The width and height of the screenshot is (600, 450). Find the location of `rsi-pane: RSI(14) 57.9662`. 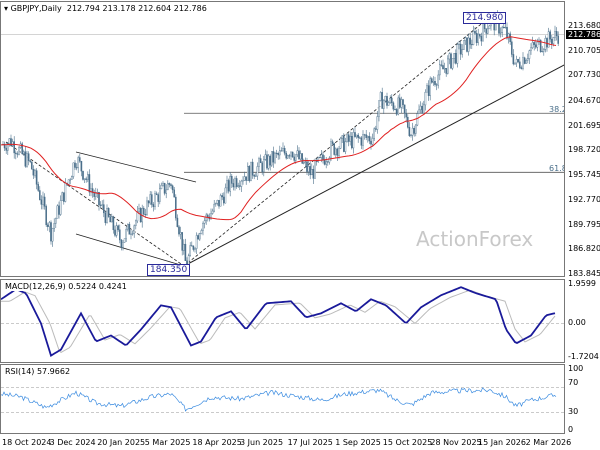

rsi-pane: RSI(14) 57.9662 is located at coordinates (282, 399).